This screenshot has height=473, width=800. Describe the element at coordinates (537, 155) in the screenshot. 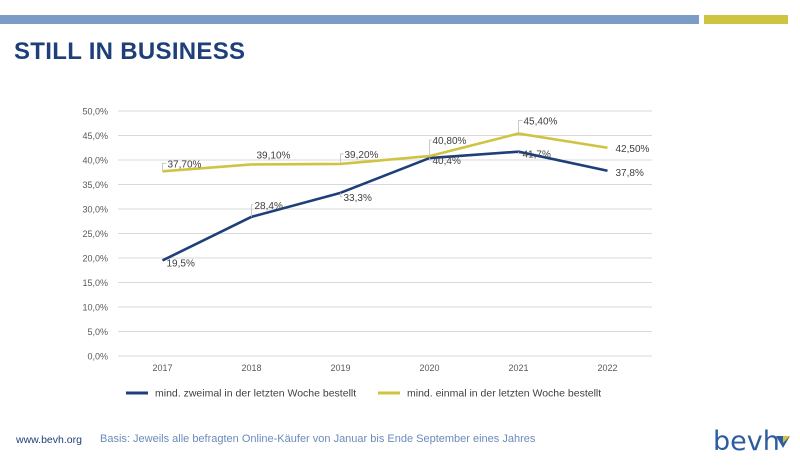

I see `data-label: 41,7%` at that location.